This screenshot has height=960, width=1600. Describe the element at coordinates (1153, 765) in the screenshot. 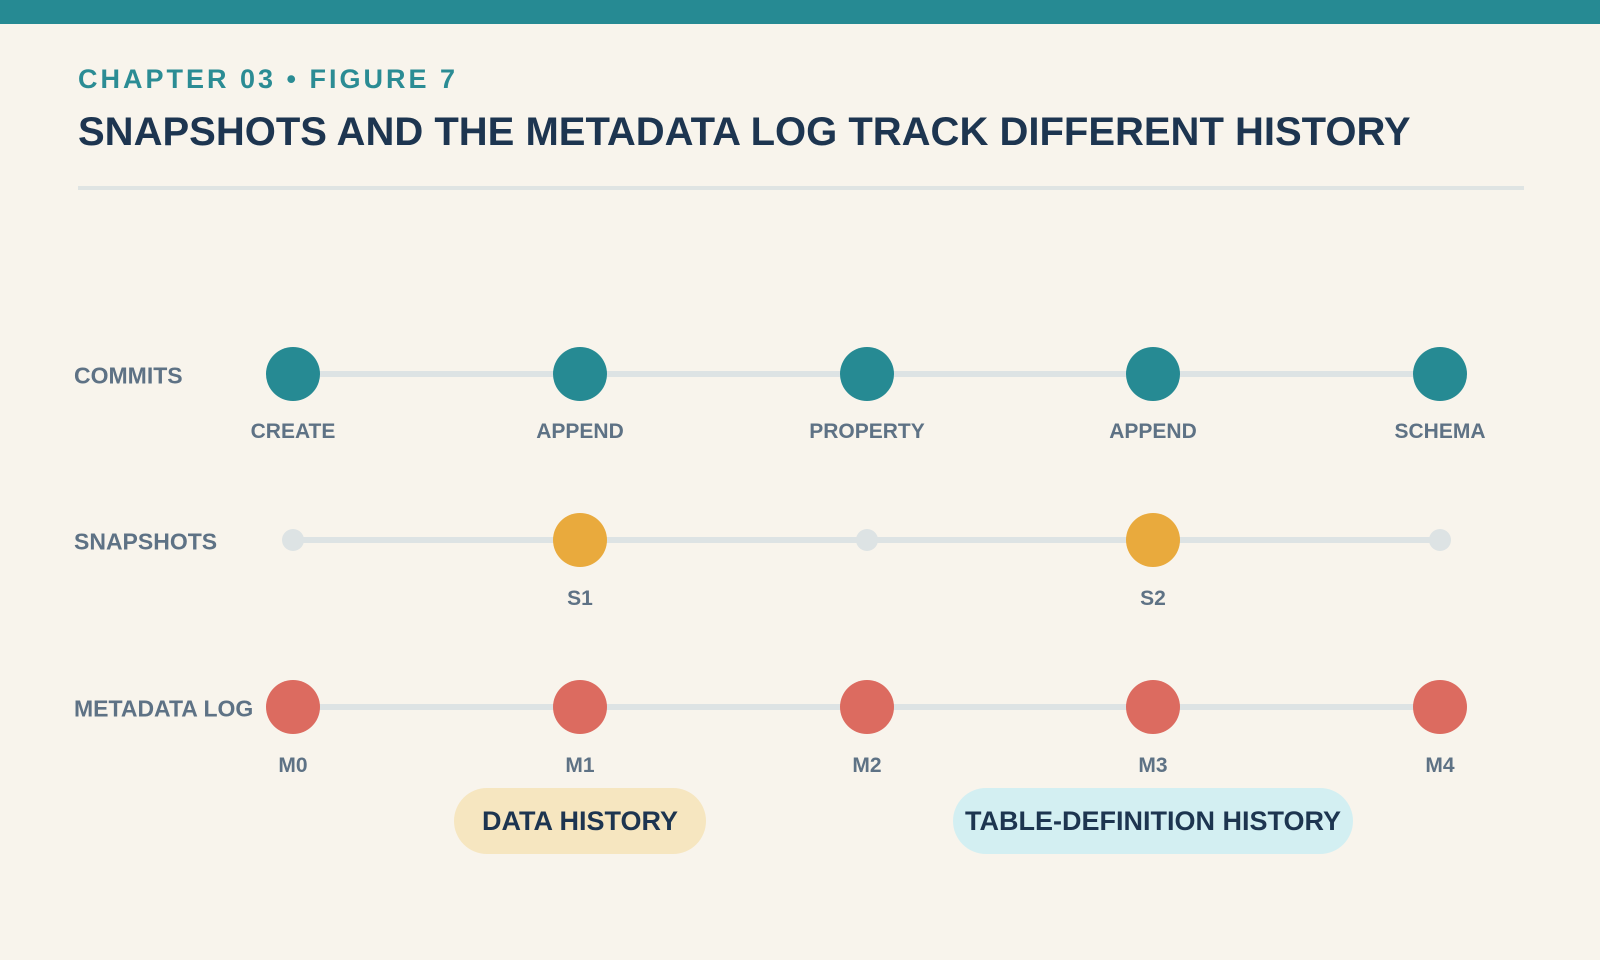

I see `metadata-label-m3: M3` at that location.